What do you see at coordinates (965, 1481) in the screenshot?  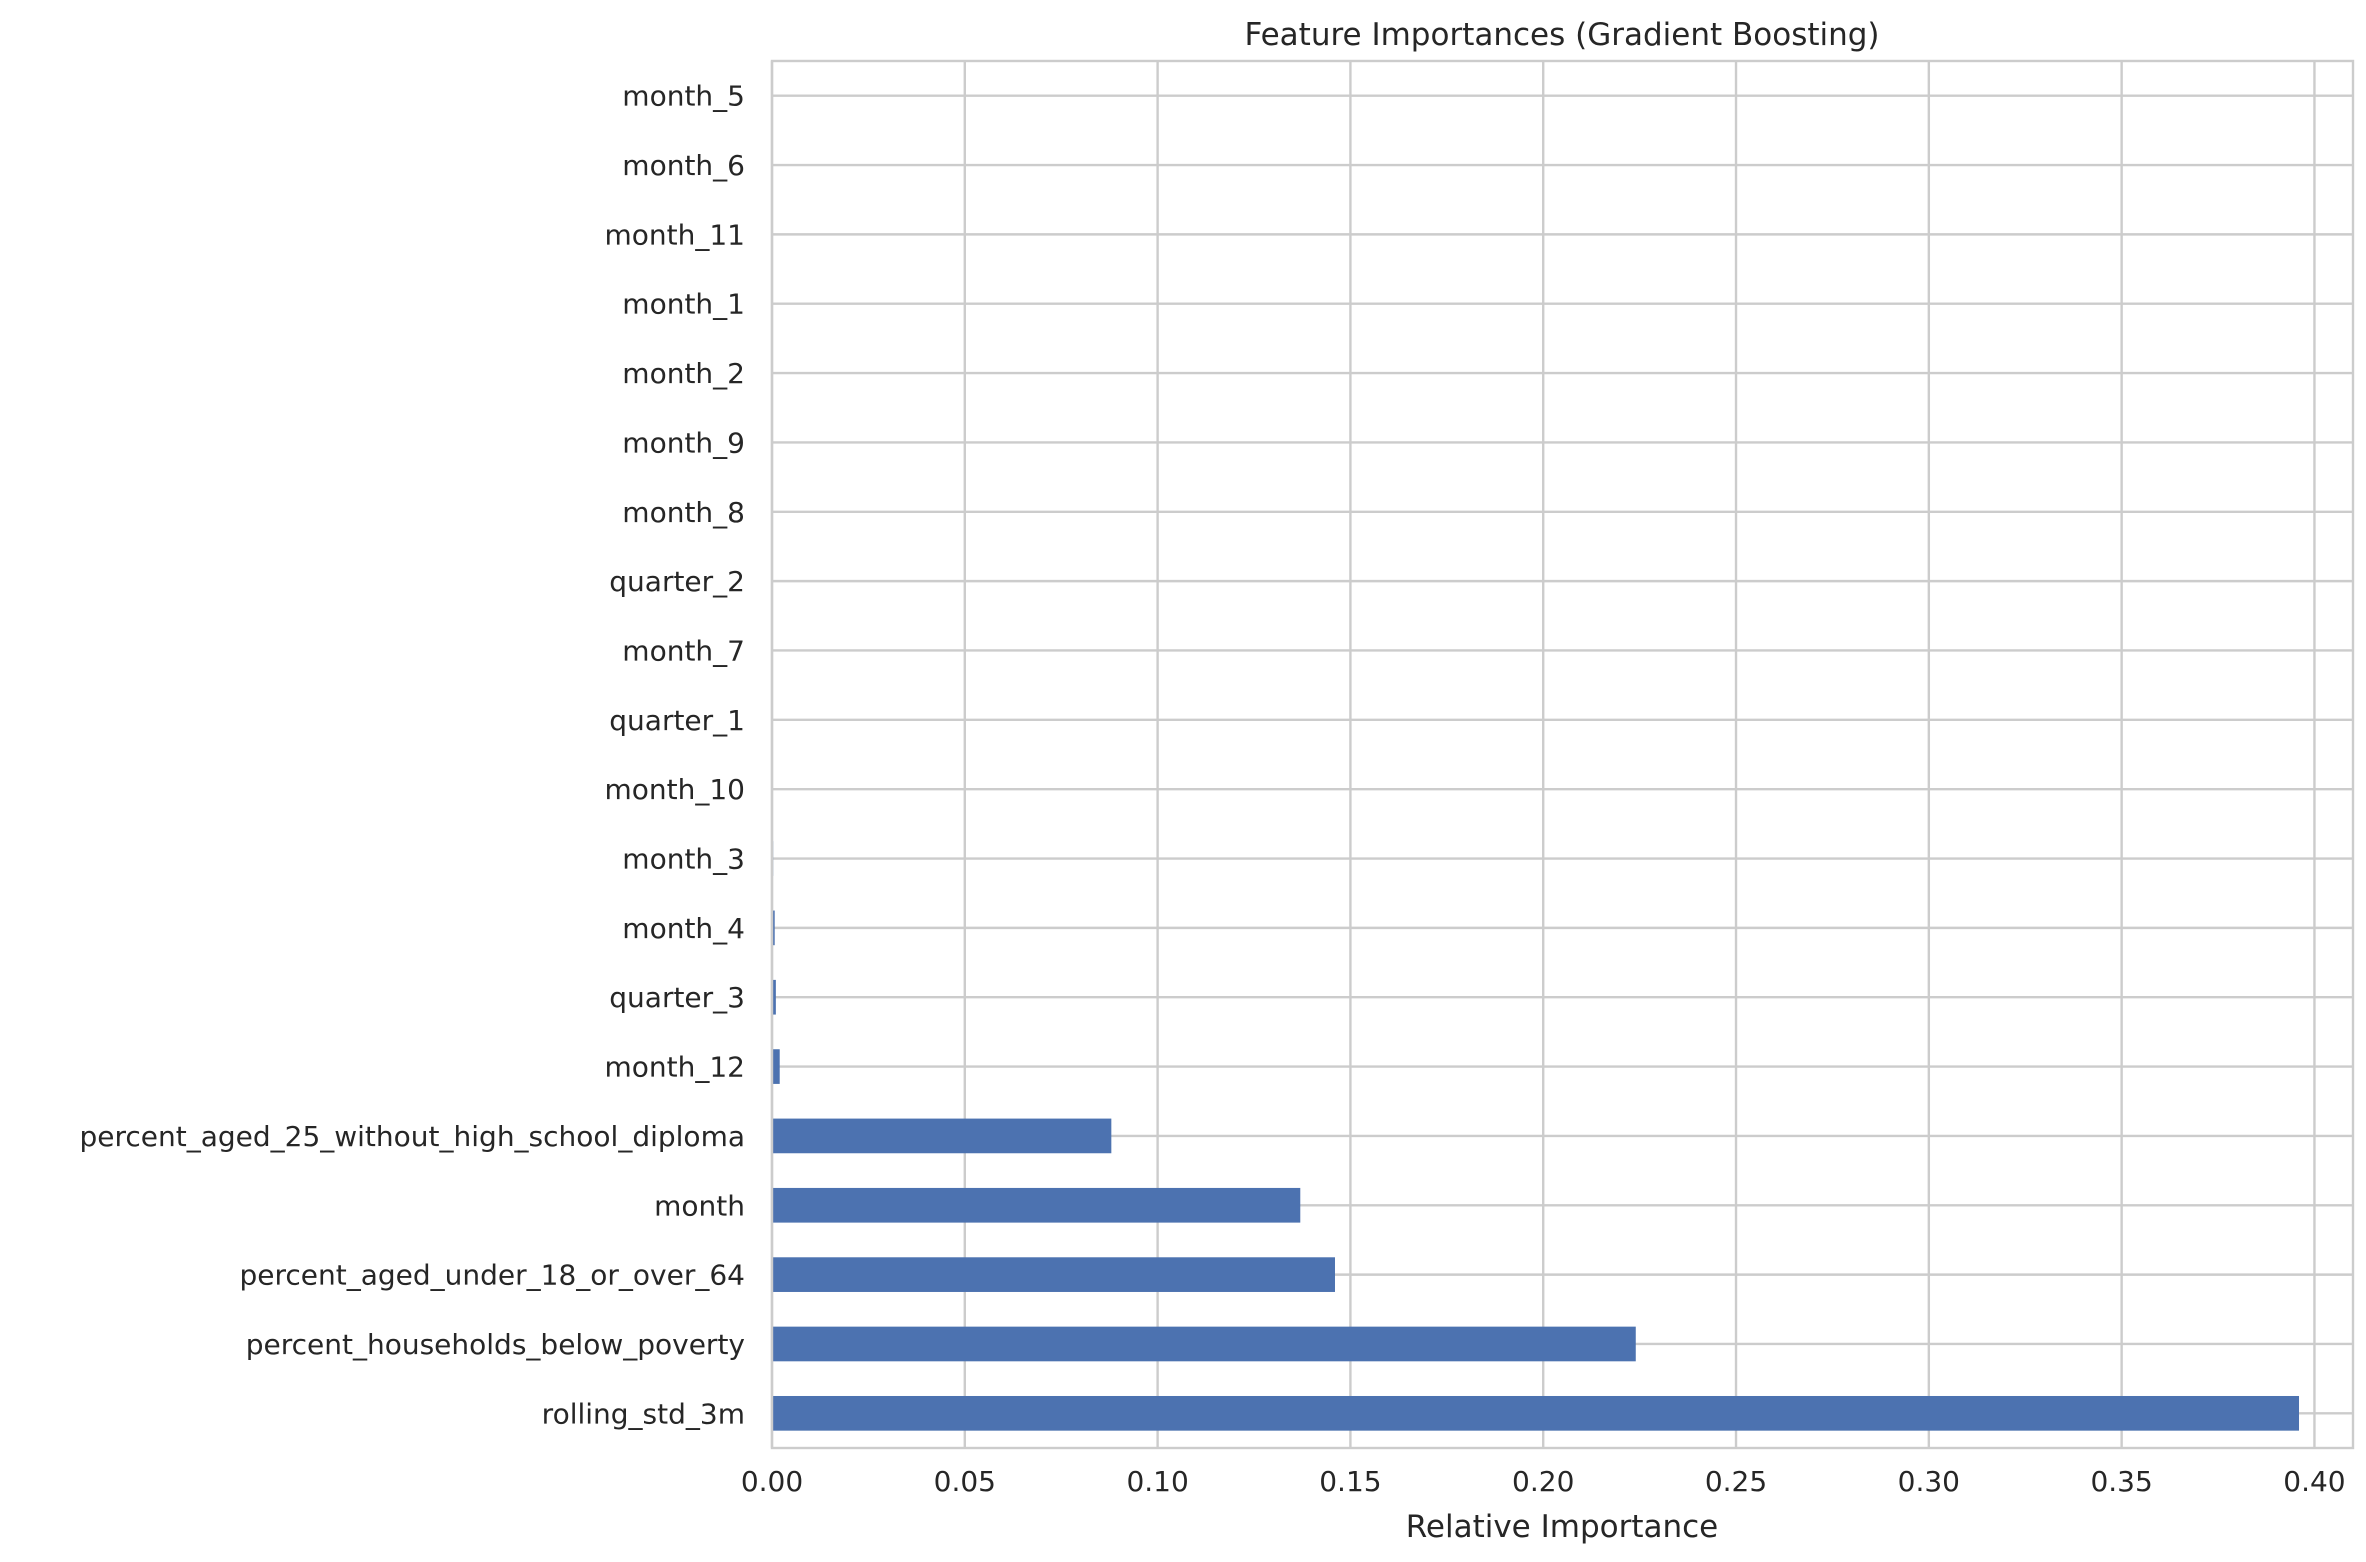 I see `x-tick-label: 0.05` at bounding box center [965, 1481].